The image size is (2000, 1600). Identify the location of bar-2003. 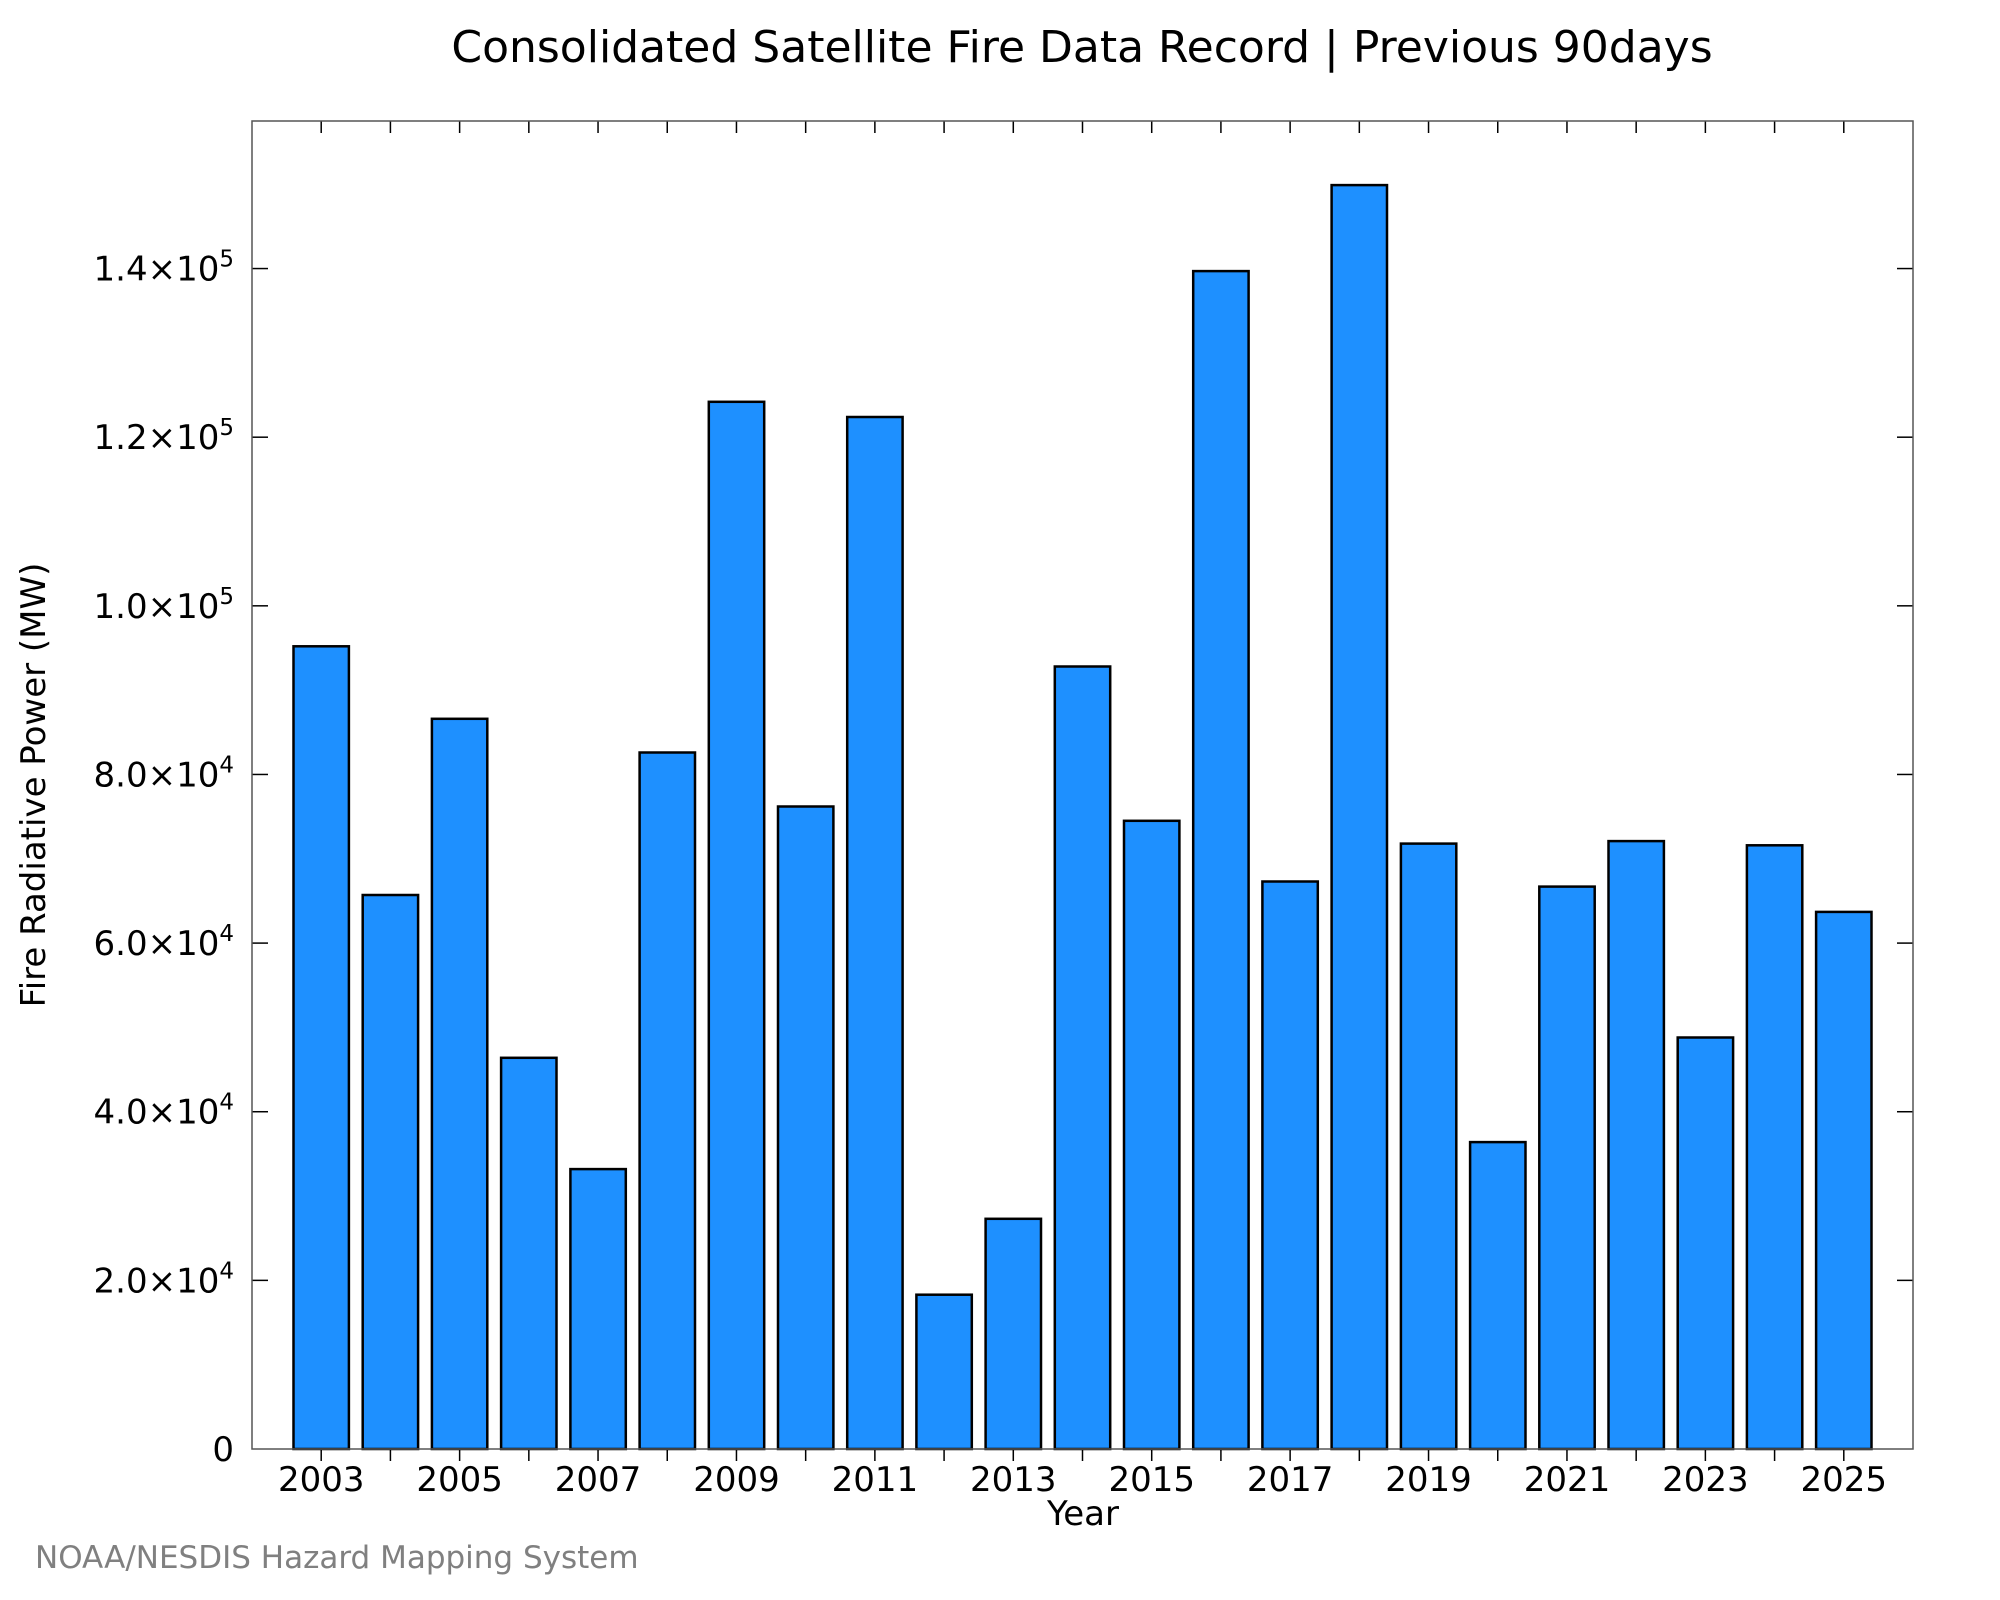
(321, 1048).